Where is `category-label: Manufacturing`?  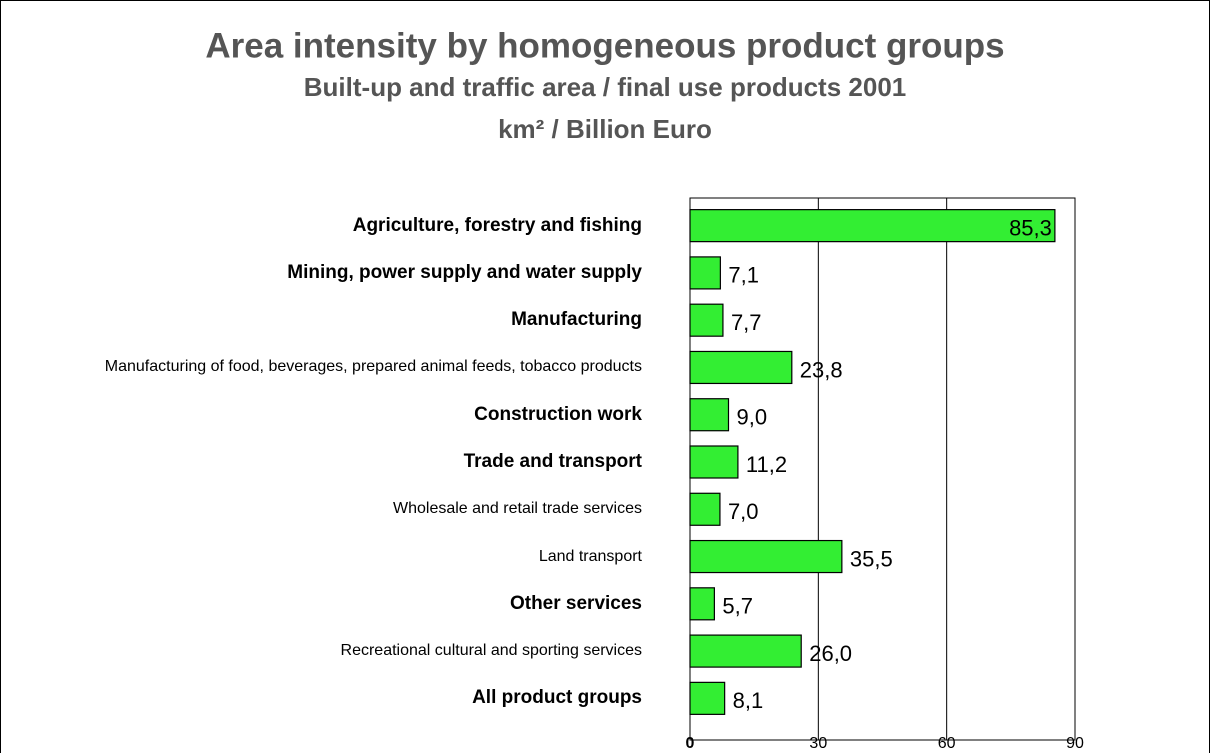
category-label: Manufacturing is located at coordinates (576, 320).